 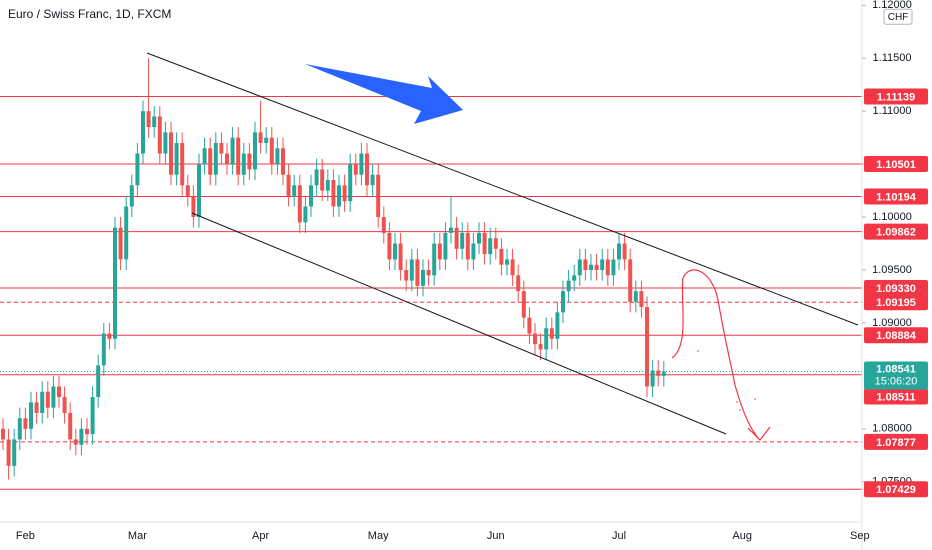 I want to click on x-tick-label: Jun, so click(x=496, y=536).